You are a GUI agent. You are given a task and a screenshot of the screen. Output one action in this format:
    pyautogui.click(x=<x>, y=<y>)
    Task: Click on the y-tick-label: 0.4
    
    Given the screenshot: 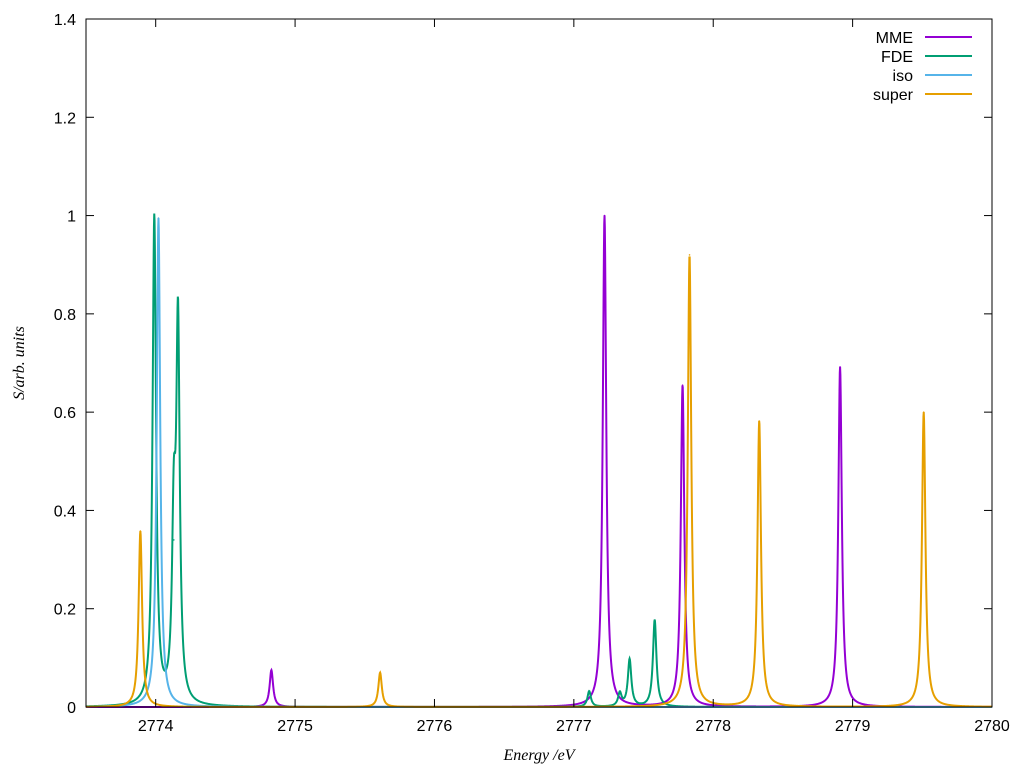 What is the action you would take?
    pyautogui.click(x=65, y=511)
    